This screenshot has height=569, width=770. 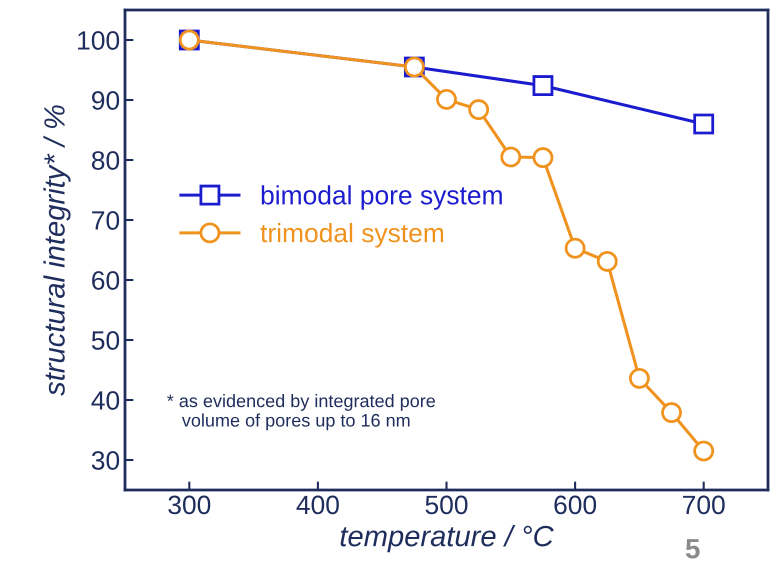 What do you see at coordinates (106, 460) in the screenshot?
I see `y-tick-label: 30` at bounding box center [106, 460].